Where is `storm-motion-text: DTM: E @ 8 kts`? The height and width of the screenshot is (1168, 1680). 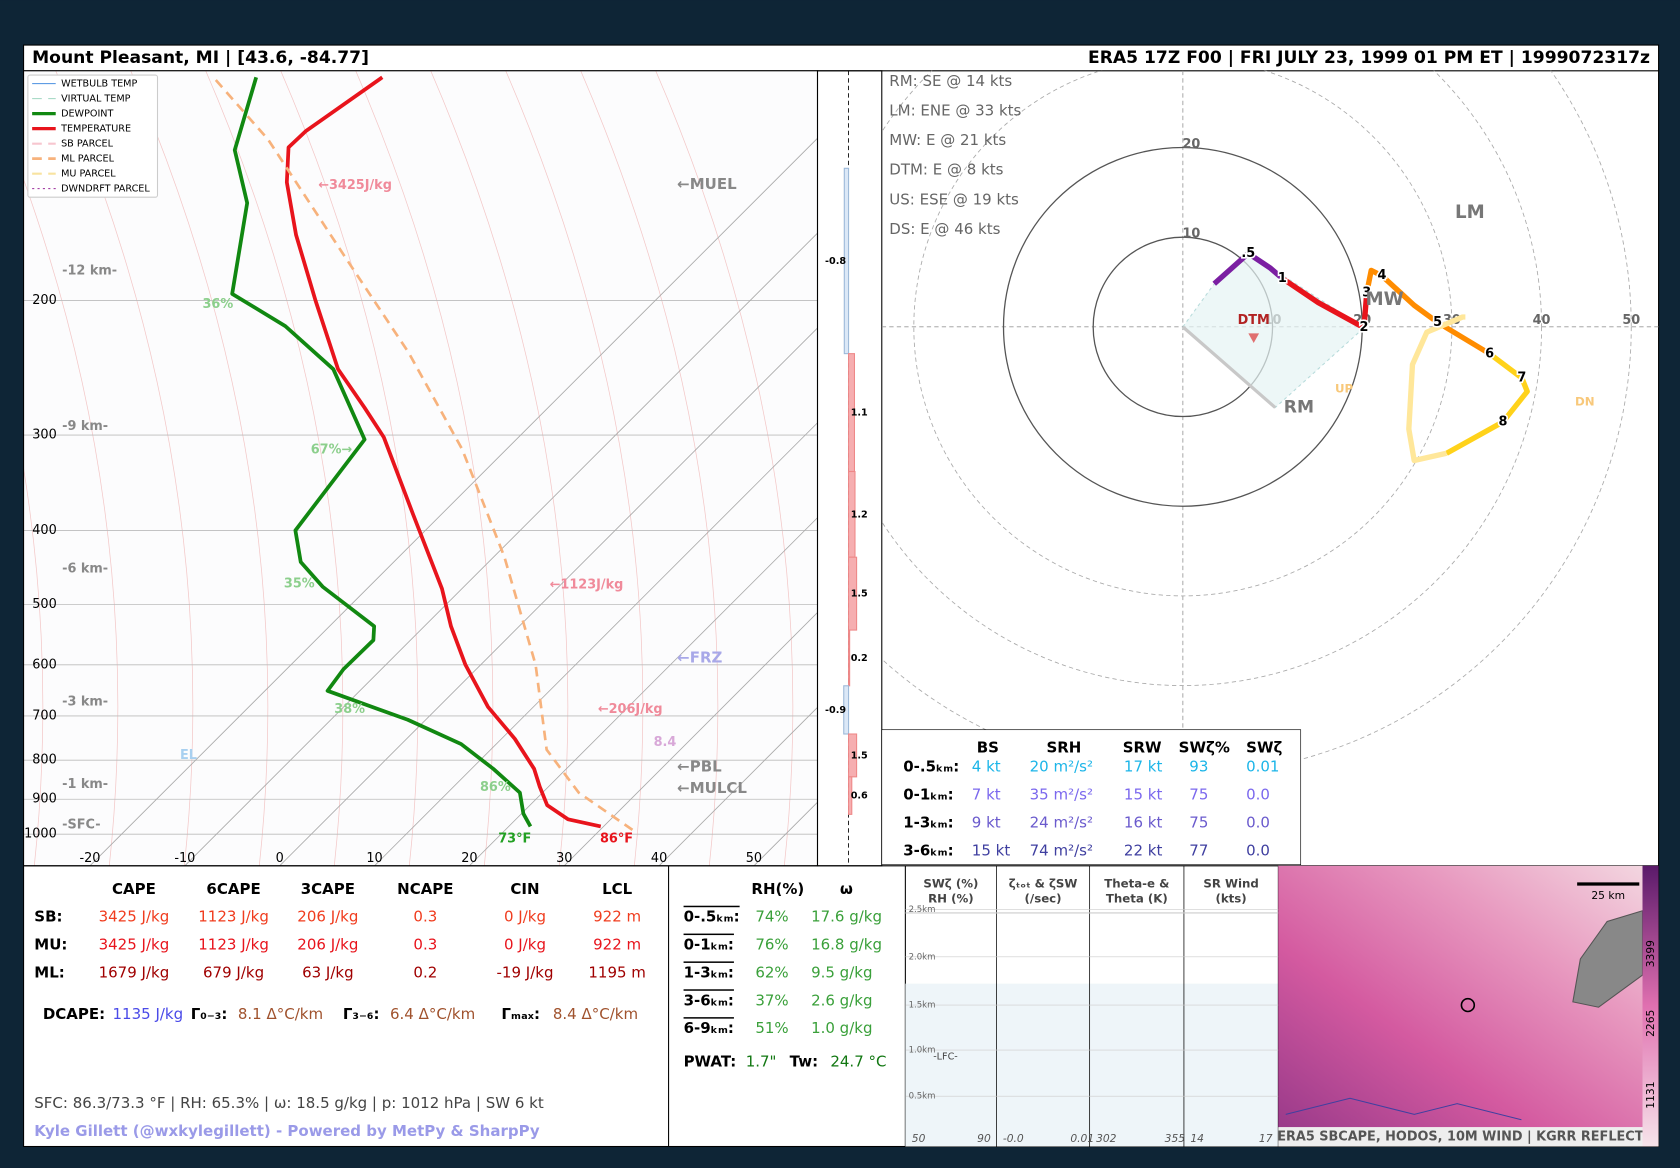
storm-motion-text: DTM: E @ 8 kts is located at coordinates (946, 170).